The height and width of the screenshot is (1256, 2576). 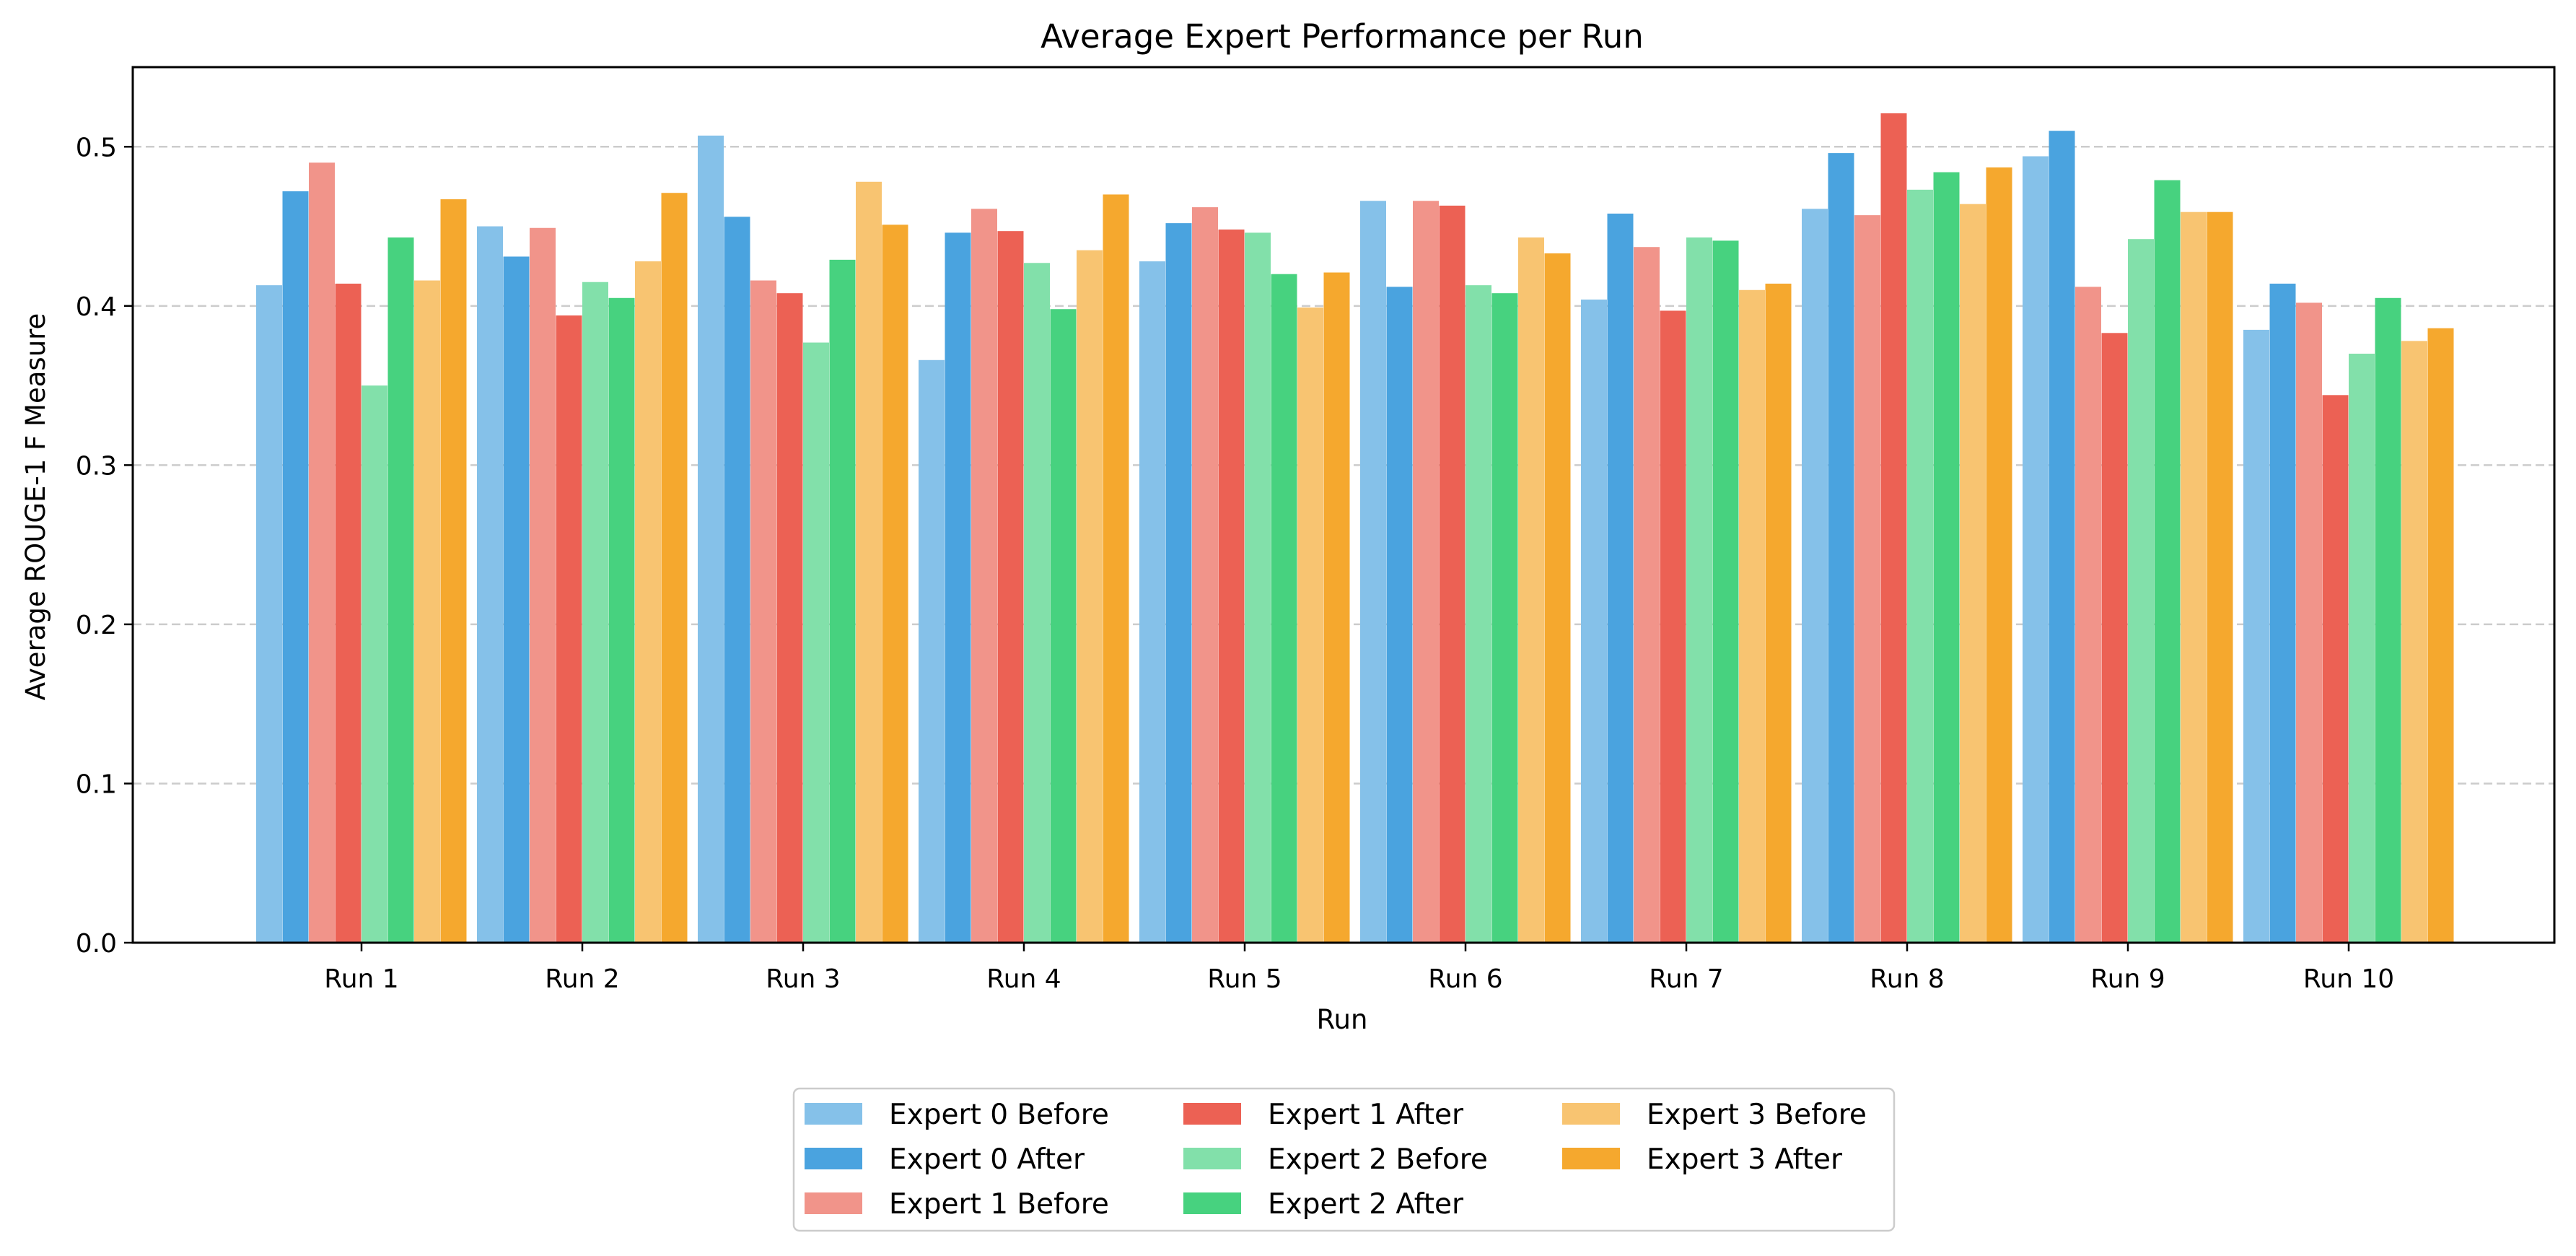 I want to click on y-tick-label: 0.4, so click(x=97, y=307).